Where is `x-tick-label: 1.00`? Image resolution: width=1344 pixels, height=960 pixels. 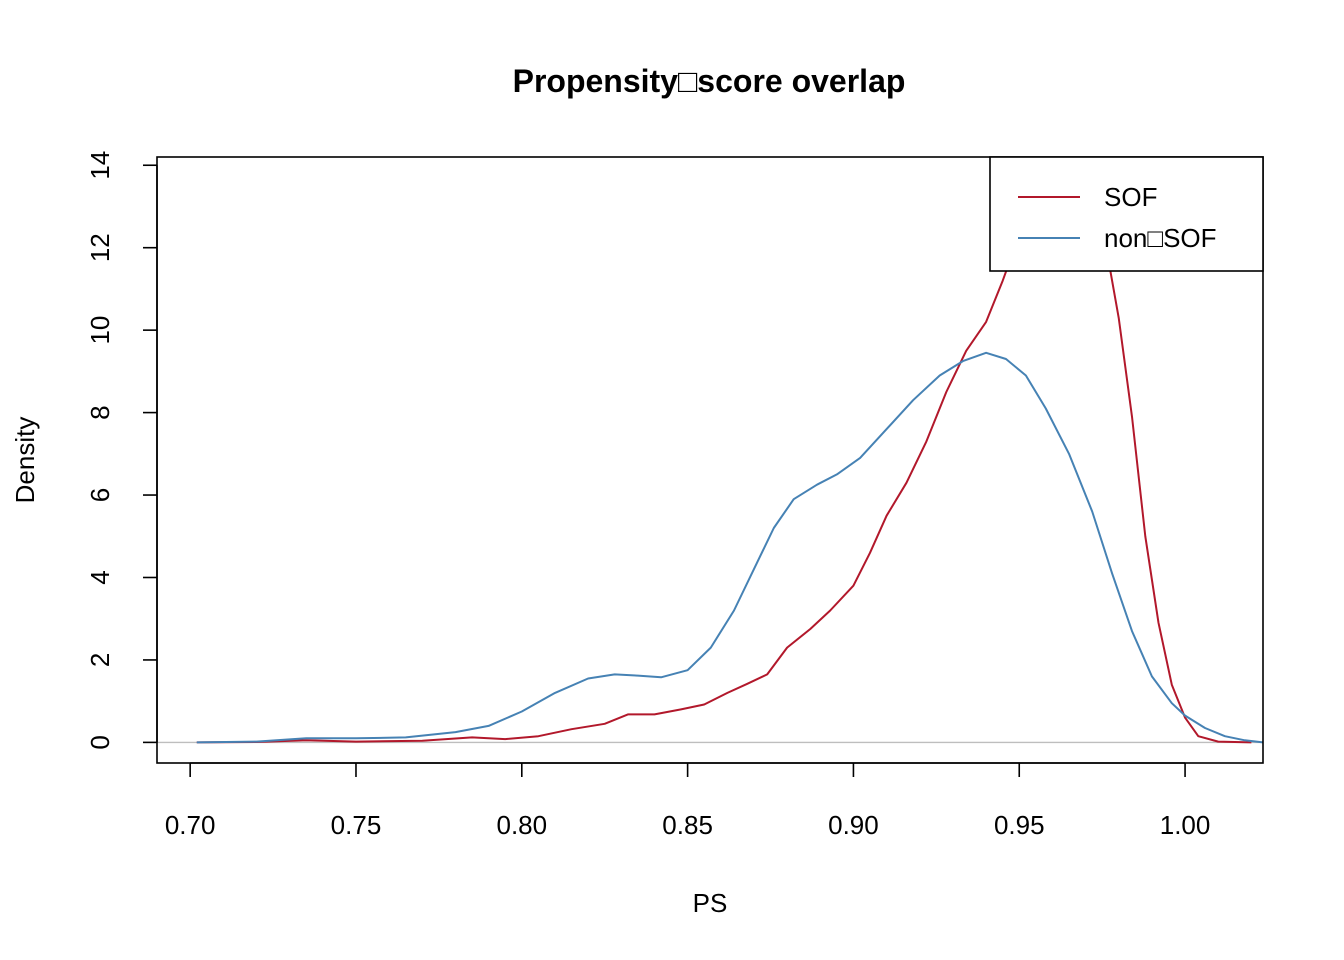 x-tick-label: 1.00 is located at coordinates (1185, 825).